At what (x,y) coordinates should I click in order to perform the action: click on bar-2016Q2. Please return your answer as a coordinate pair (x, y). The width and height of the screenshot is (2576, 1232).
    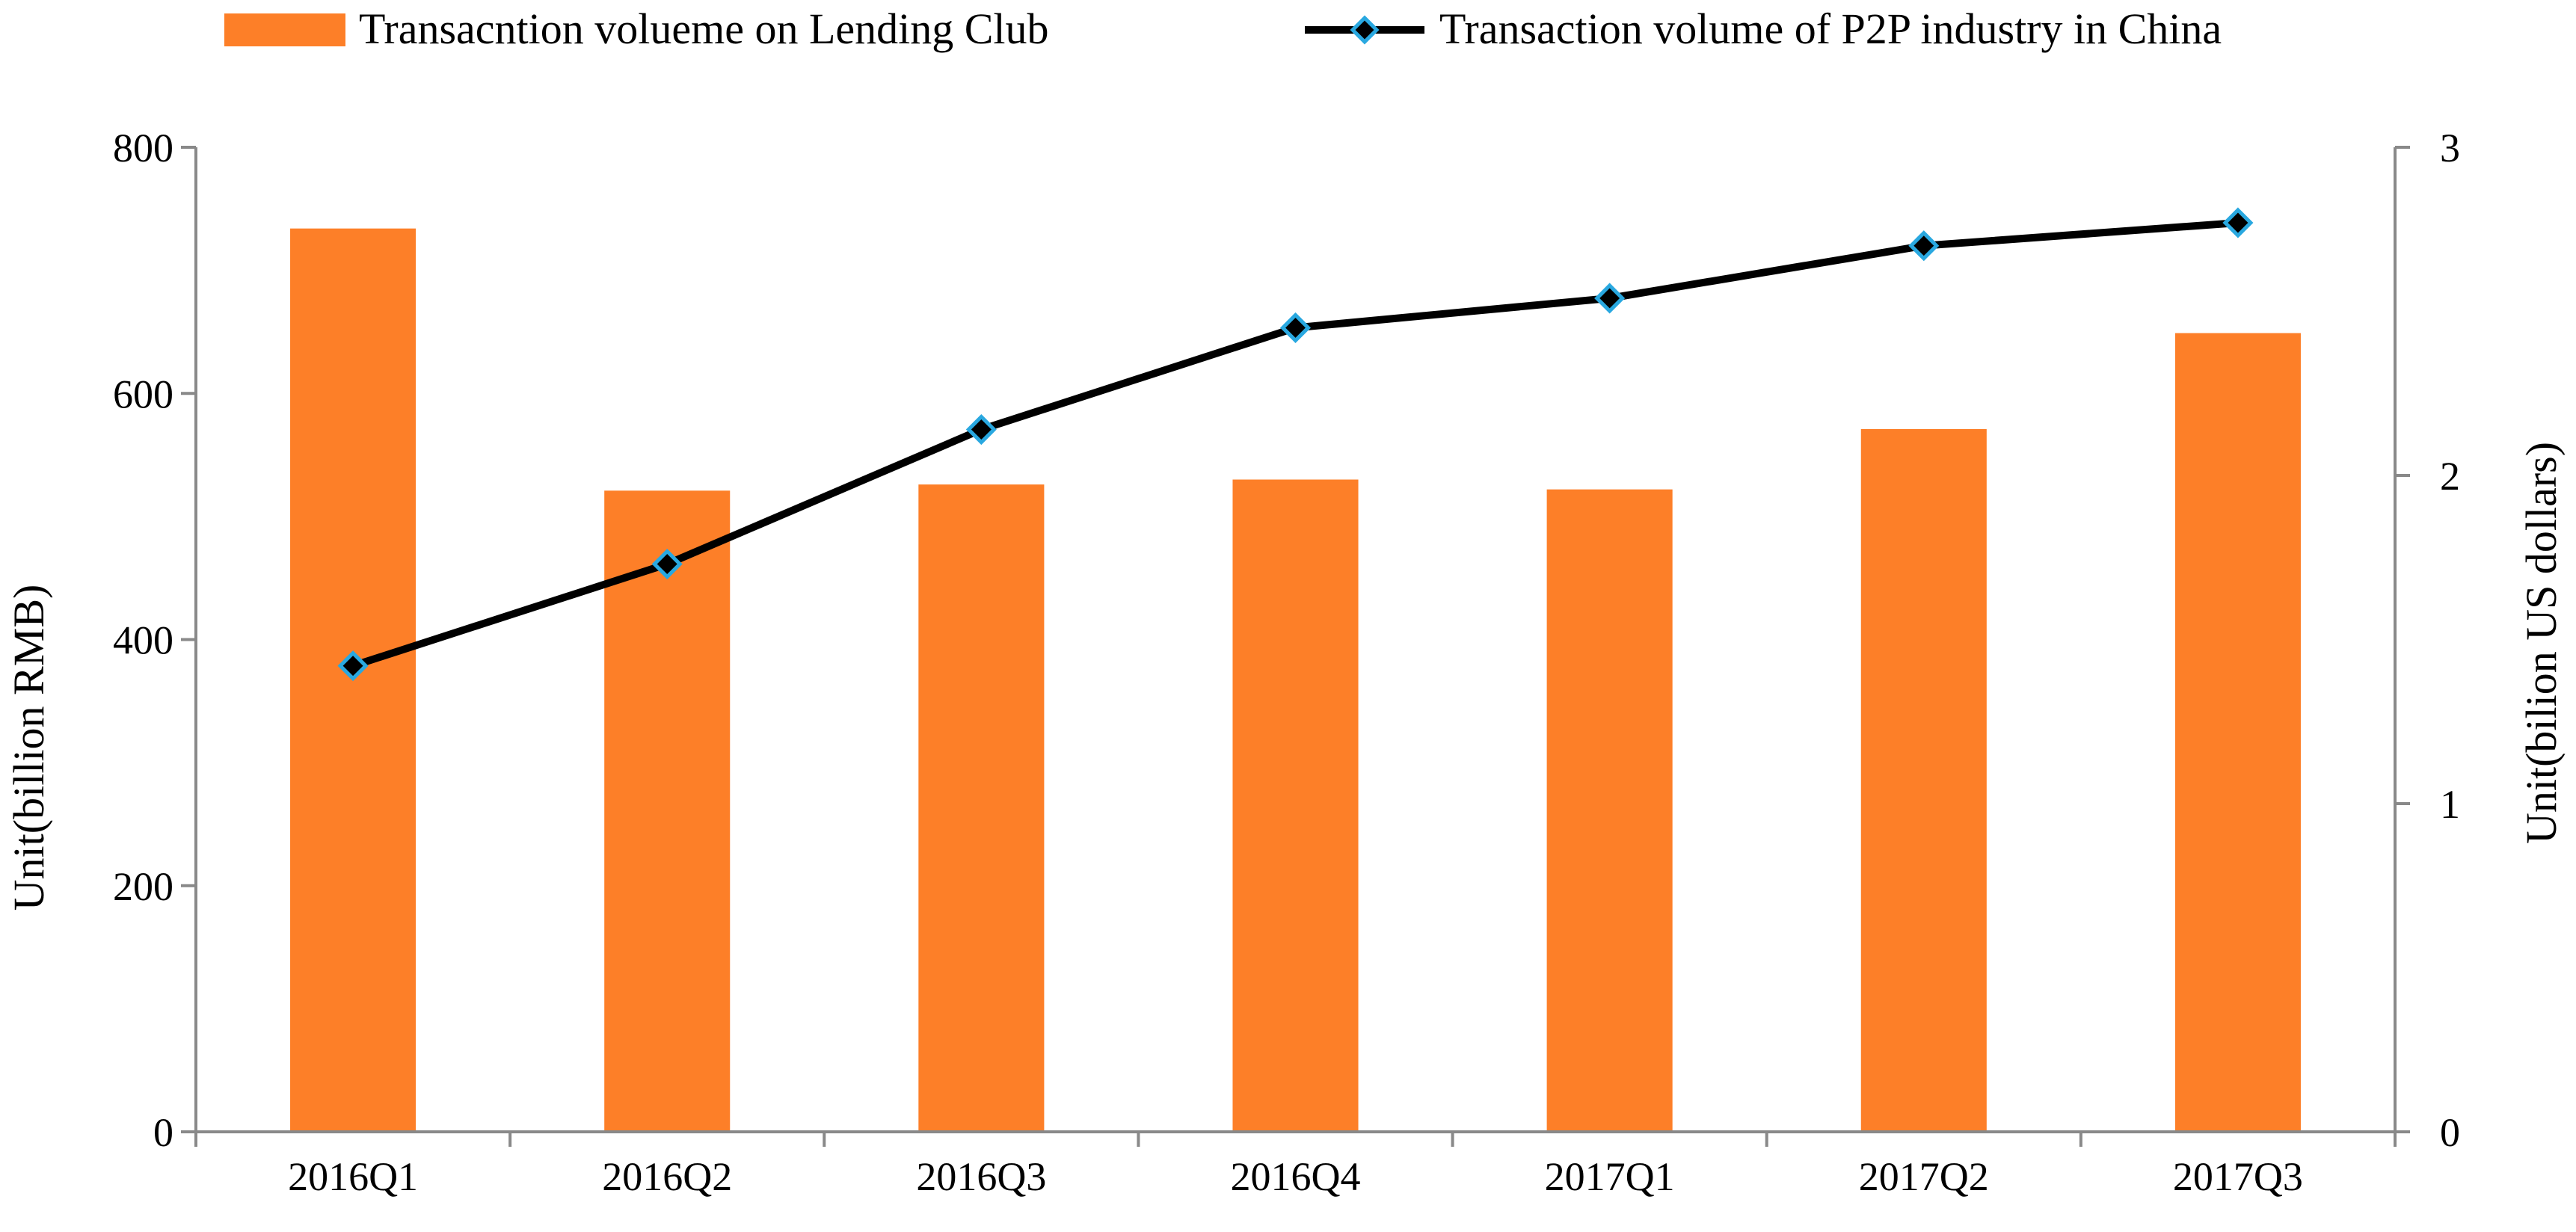
    Looking at the image, I should click on (667, 811).